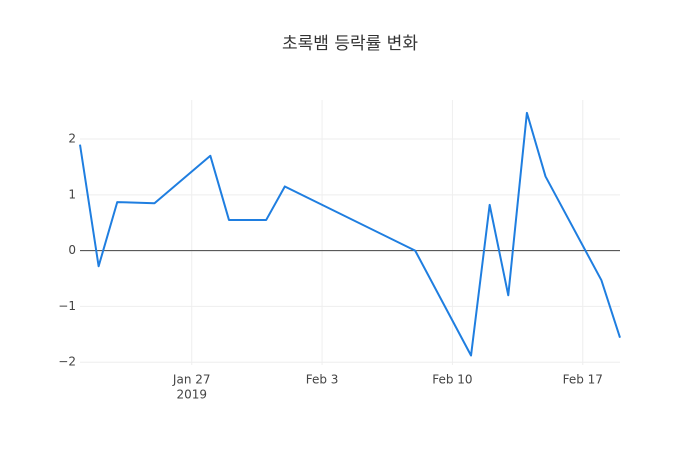 Image resolution: width=700 pixels, height=454 pixels. Describe the element at coordinates (322, 380) in the screenshot. I see `x-tick-label: Feb 3` at that location.